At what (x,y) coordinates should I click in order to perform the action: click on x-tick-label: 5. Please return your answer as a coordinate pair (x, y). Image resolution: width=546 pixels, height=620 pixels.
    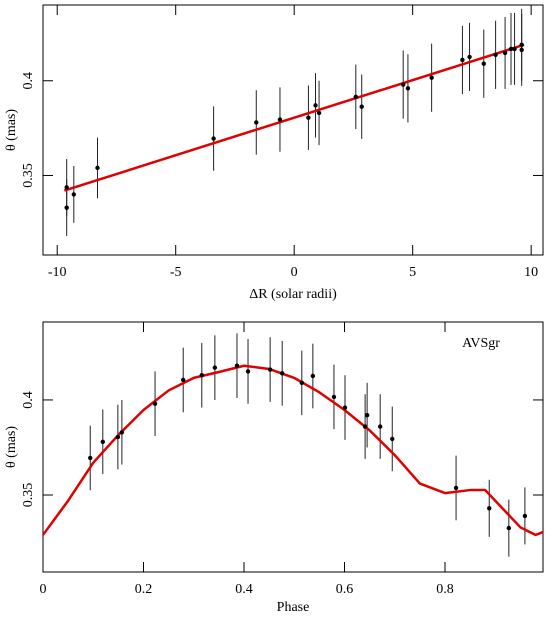
    Looking at the image, I should click on (412, 272).